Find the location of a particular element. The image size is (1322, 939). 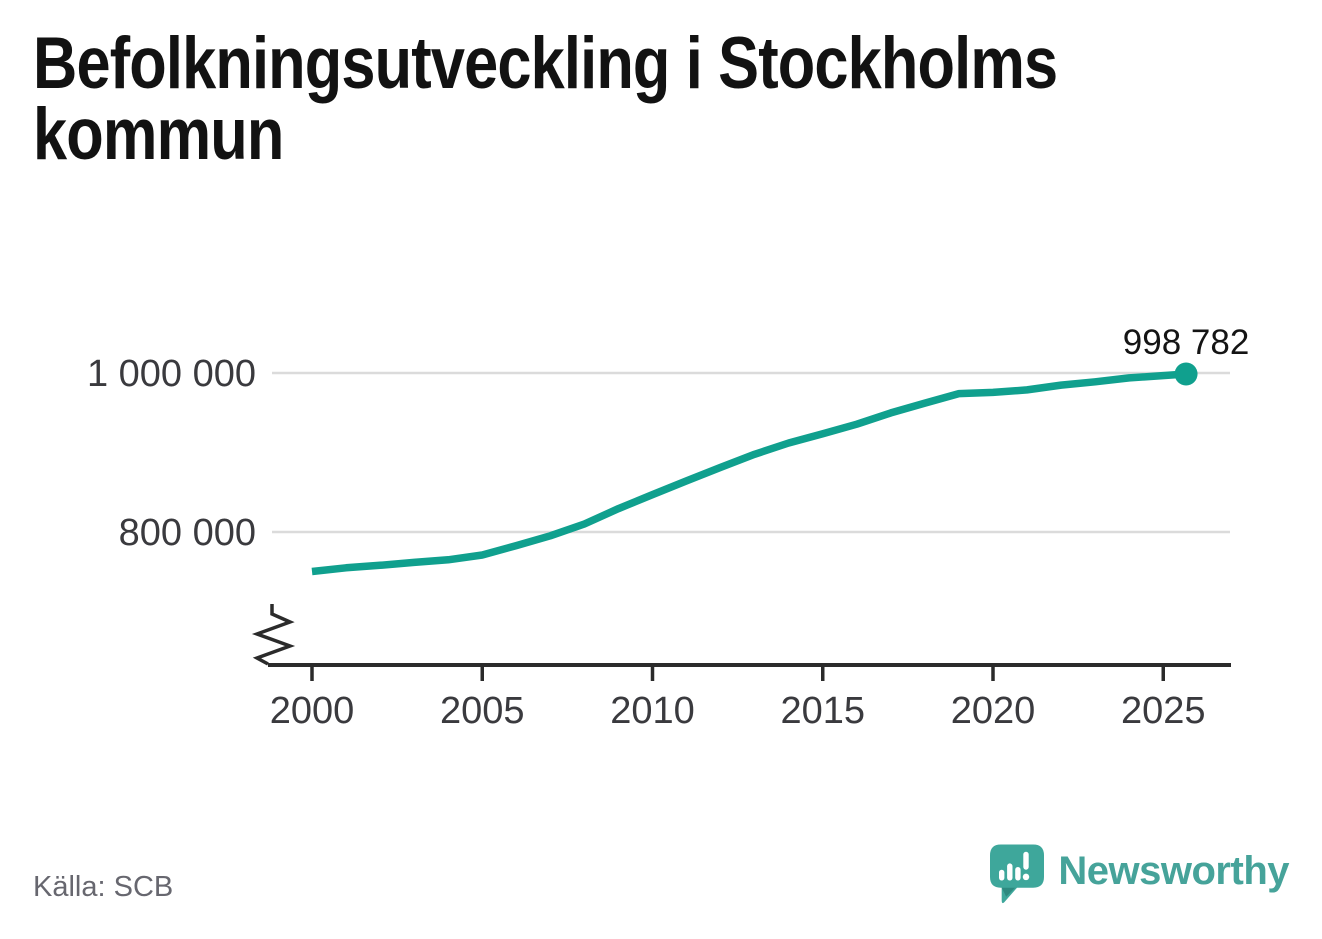

x-tick-label: 2000 is located at coordinates (312, 711).